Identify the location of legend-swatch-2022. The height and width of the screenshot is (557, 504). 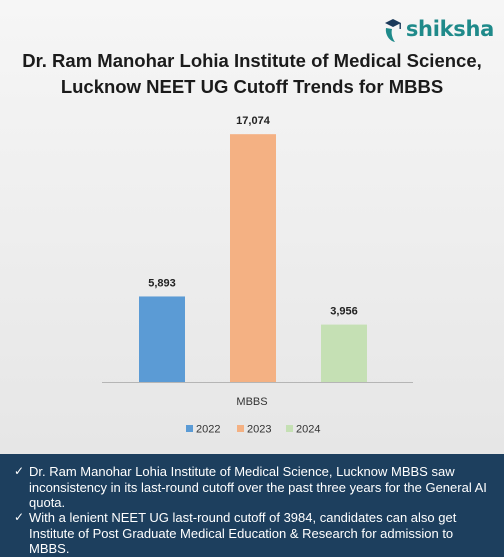
(189, 428).